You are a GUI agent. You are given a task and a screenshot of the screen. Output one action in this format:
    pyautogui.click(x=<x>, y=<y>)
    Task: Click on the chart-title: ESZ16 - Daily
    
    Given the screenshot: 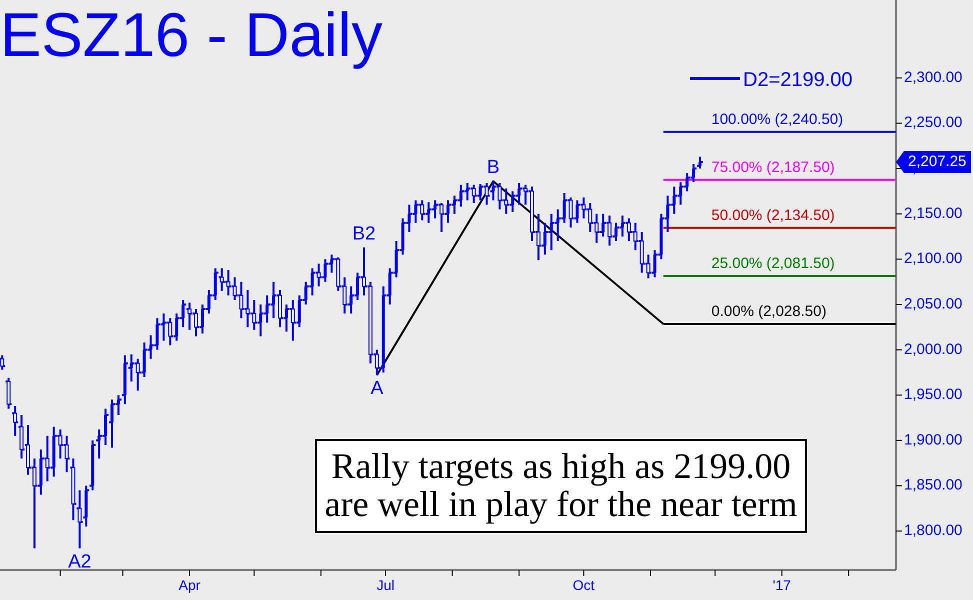 What is the action you would take?
    pyautogui.click(x=191, y=35)
    